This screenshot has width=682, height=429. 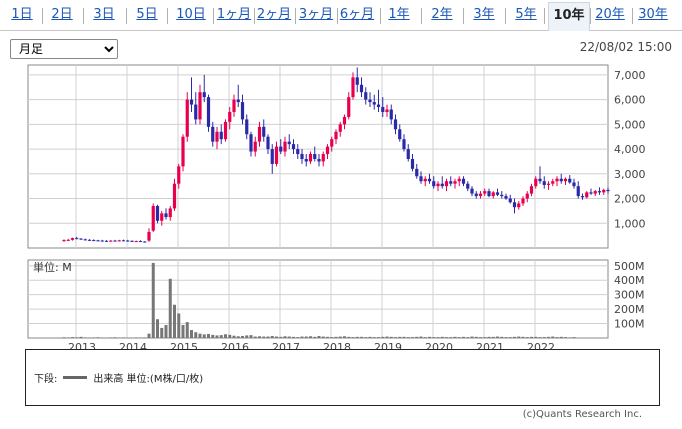 What do you see at coordinates (610, 14) in the screenshot?
I see `tab-item: 20年` at bounding box center [610, 14].